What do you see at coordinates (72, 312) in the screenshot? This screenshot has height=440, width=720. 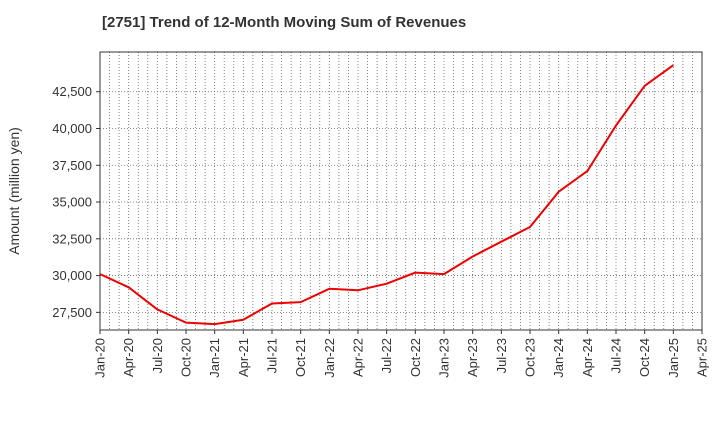 I see `y-tick-label: 27,500` at bounding box center [72, 312].